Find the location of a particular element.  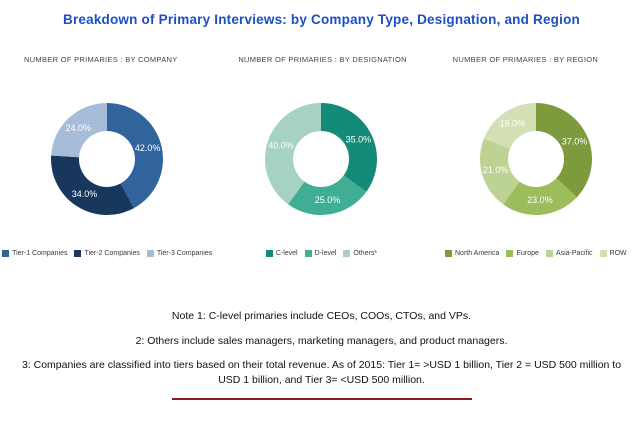

legend-item: Europe is located at coordinates (522, 253).